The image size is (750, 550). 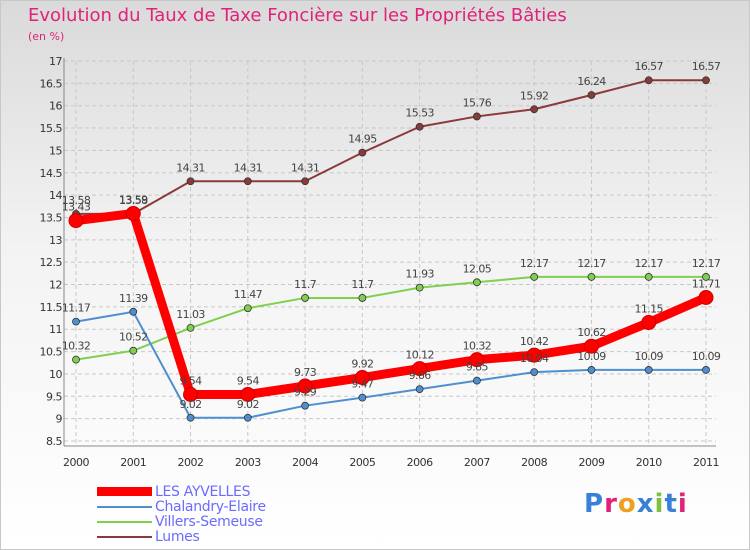 What do you see at coordinates (362, 364) in the screenshot?
I see `data-label: 9.92` at bounding box center [362, 364].